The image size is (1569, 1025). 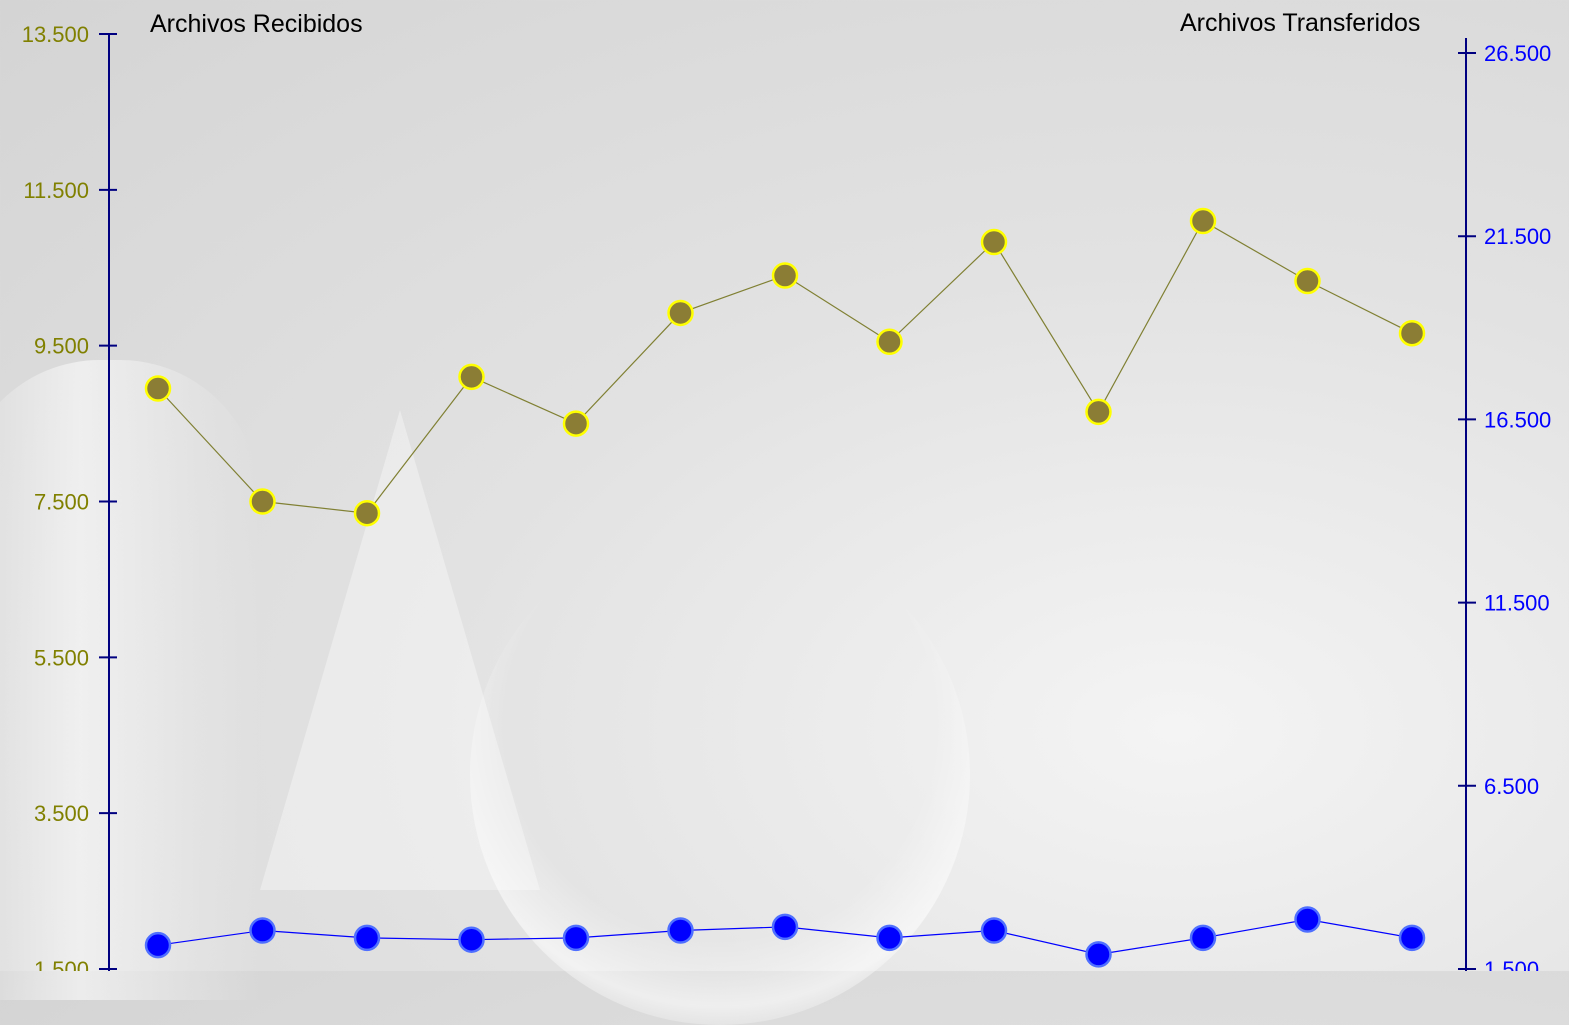 I want to click on left-tick-label: 5.500, so click(x=61, y=657).